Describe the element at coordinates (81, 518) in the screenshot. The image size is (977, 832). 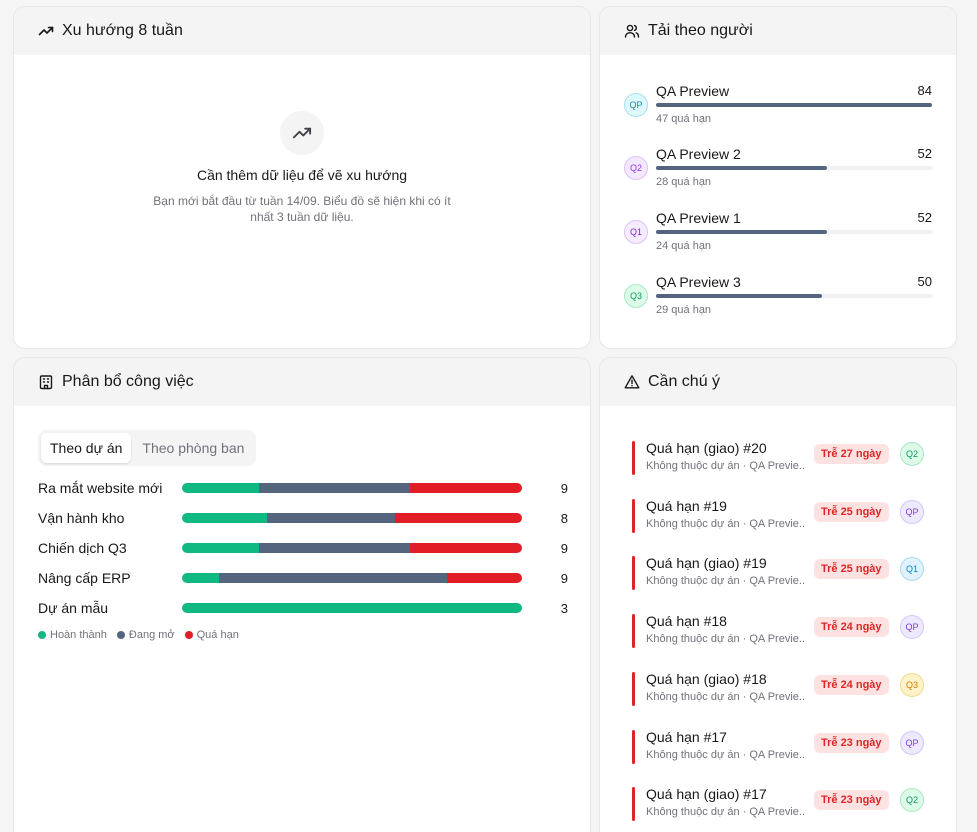
I see `project-name: Vận hành kho` at that location.